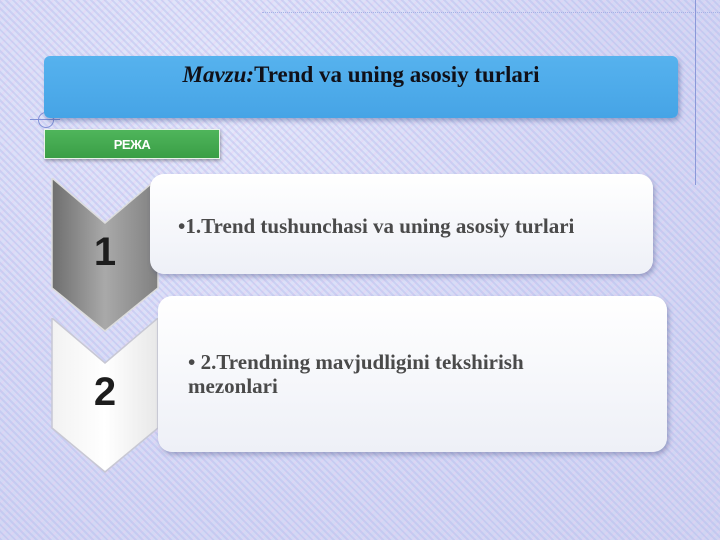 This screenshot has width=720, height=540. I want to click on plan-item-2-line-2: mezonlari, so click(233, 386).